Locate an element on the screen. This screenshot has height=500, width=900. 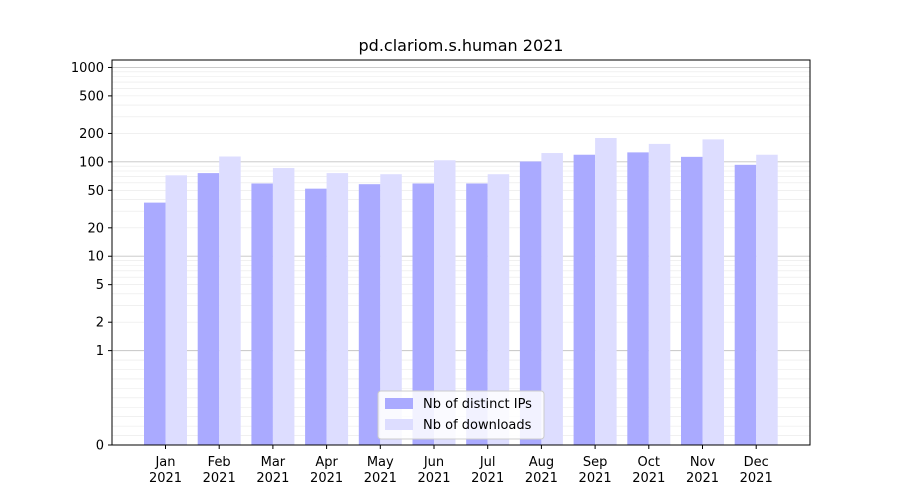
y-tick-label: 20 is located at coordinates (95, 228).